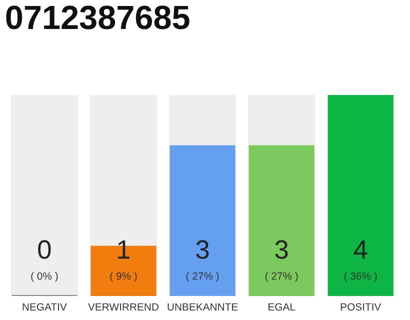 This screenshot has width=410, height=320. What do you see at coordinates (44, 249) in the screenshot?
I see `data-label: 0` at bounding box center [44, 249].